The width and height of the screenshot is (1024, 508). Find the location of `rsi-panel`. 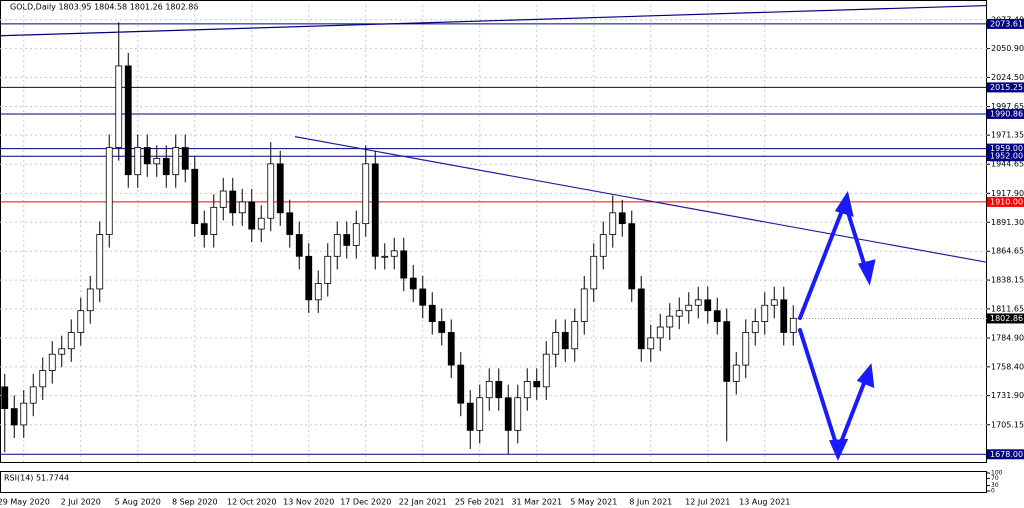

rsi-panel is located at coordinates (493, 482).